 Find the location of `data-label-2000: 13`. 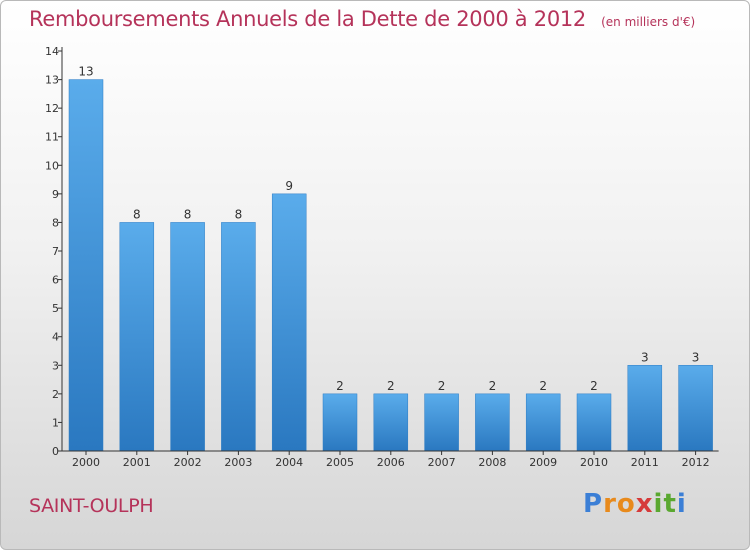

data-label-2000: 13 is located at coordinates (85, 72).